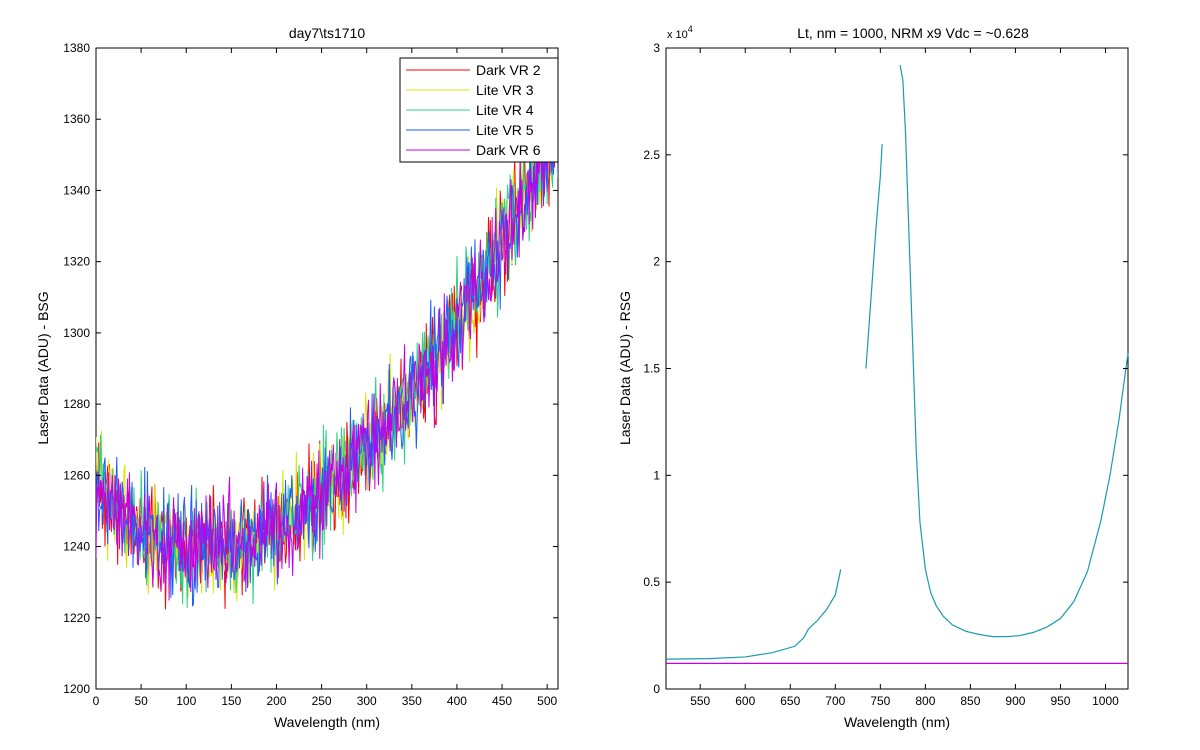 The width and height of the screenshot is (1200, 750). Describe the element at coordinates (96, 701) in the screenshot. I see `left-x-tick-label: 0` at that location.